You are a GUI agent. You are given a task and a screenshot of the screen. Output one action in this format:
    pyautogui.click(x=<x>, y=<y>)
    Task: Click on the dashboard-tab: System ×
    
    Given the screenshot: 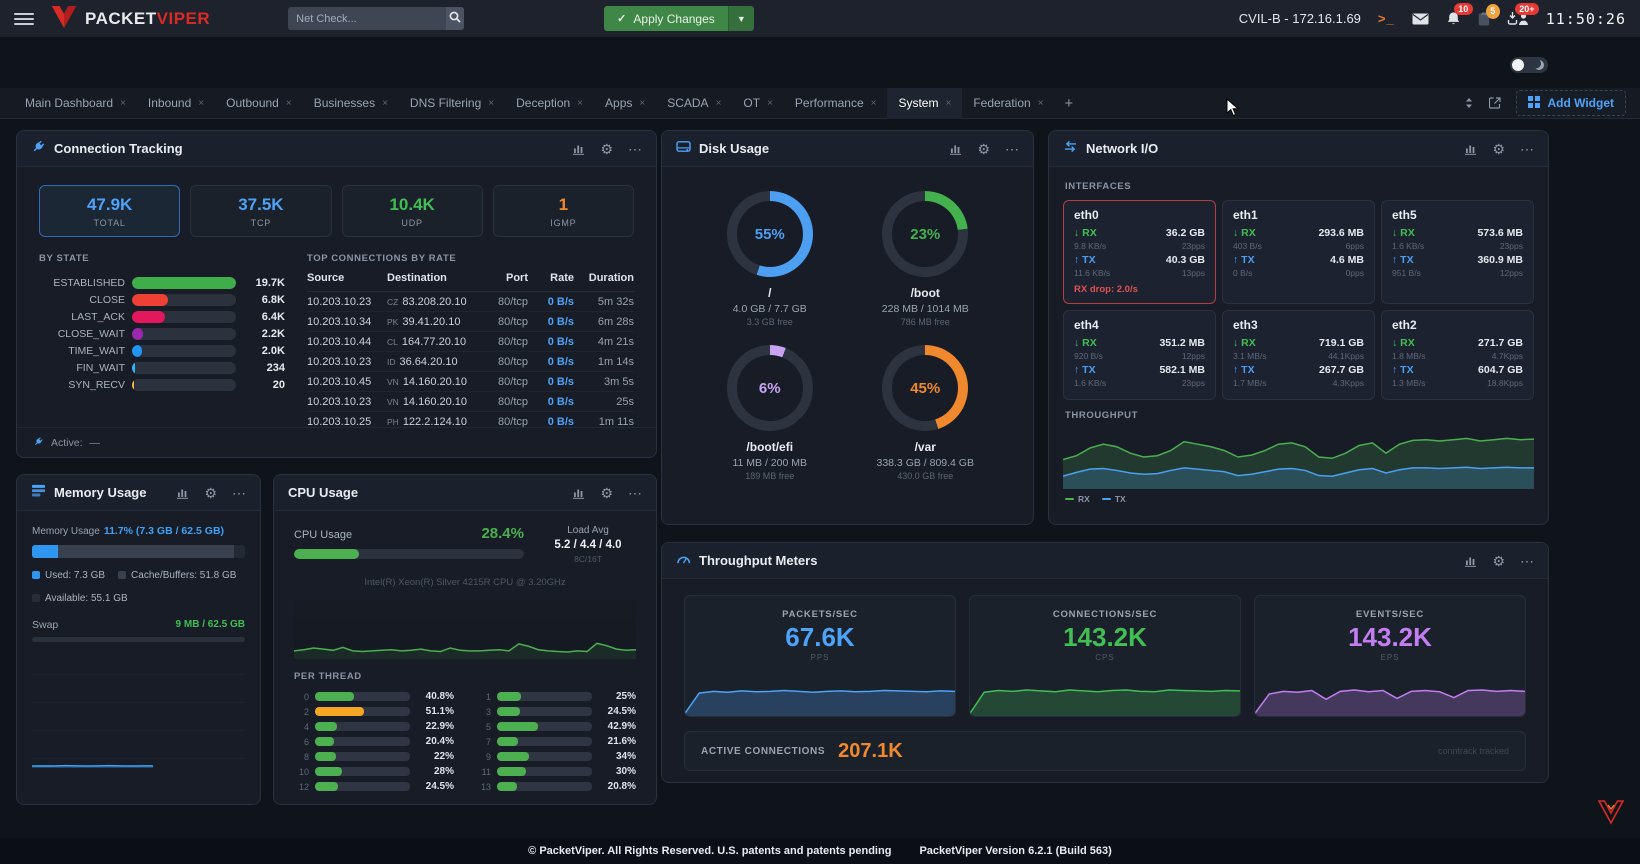 What is the action you would take?
    pyautogui.click(x=925, y=103)
    